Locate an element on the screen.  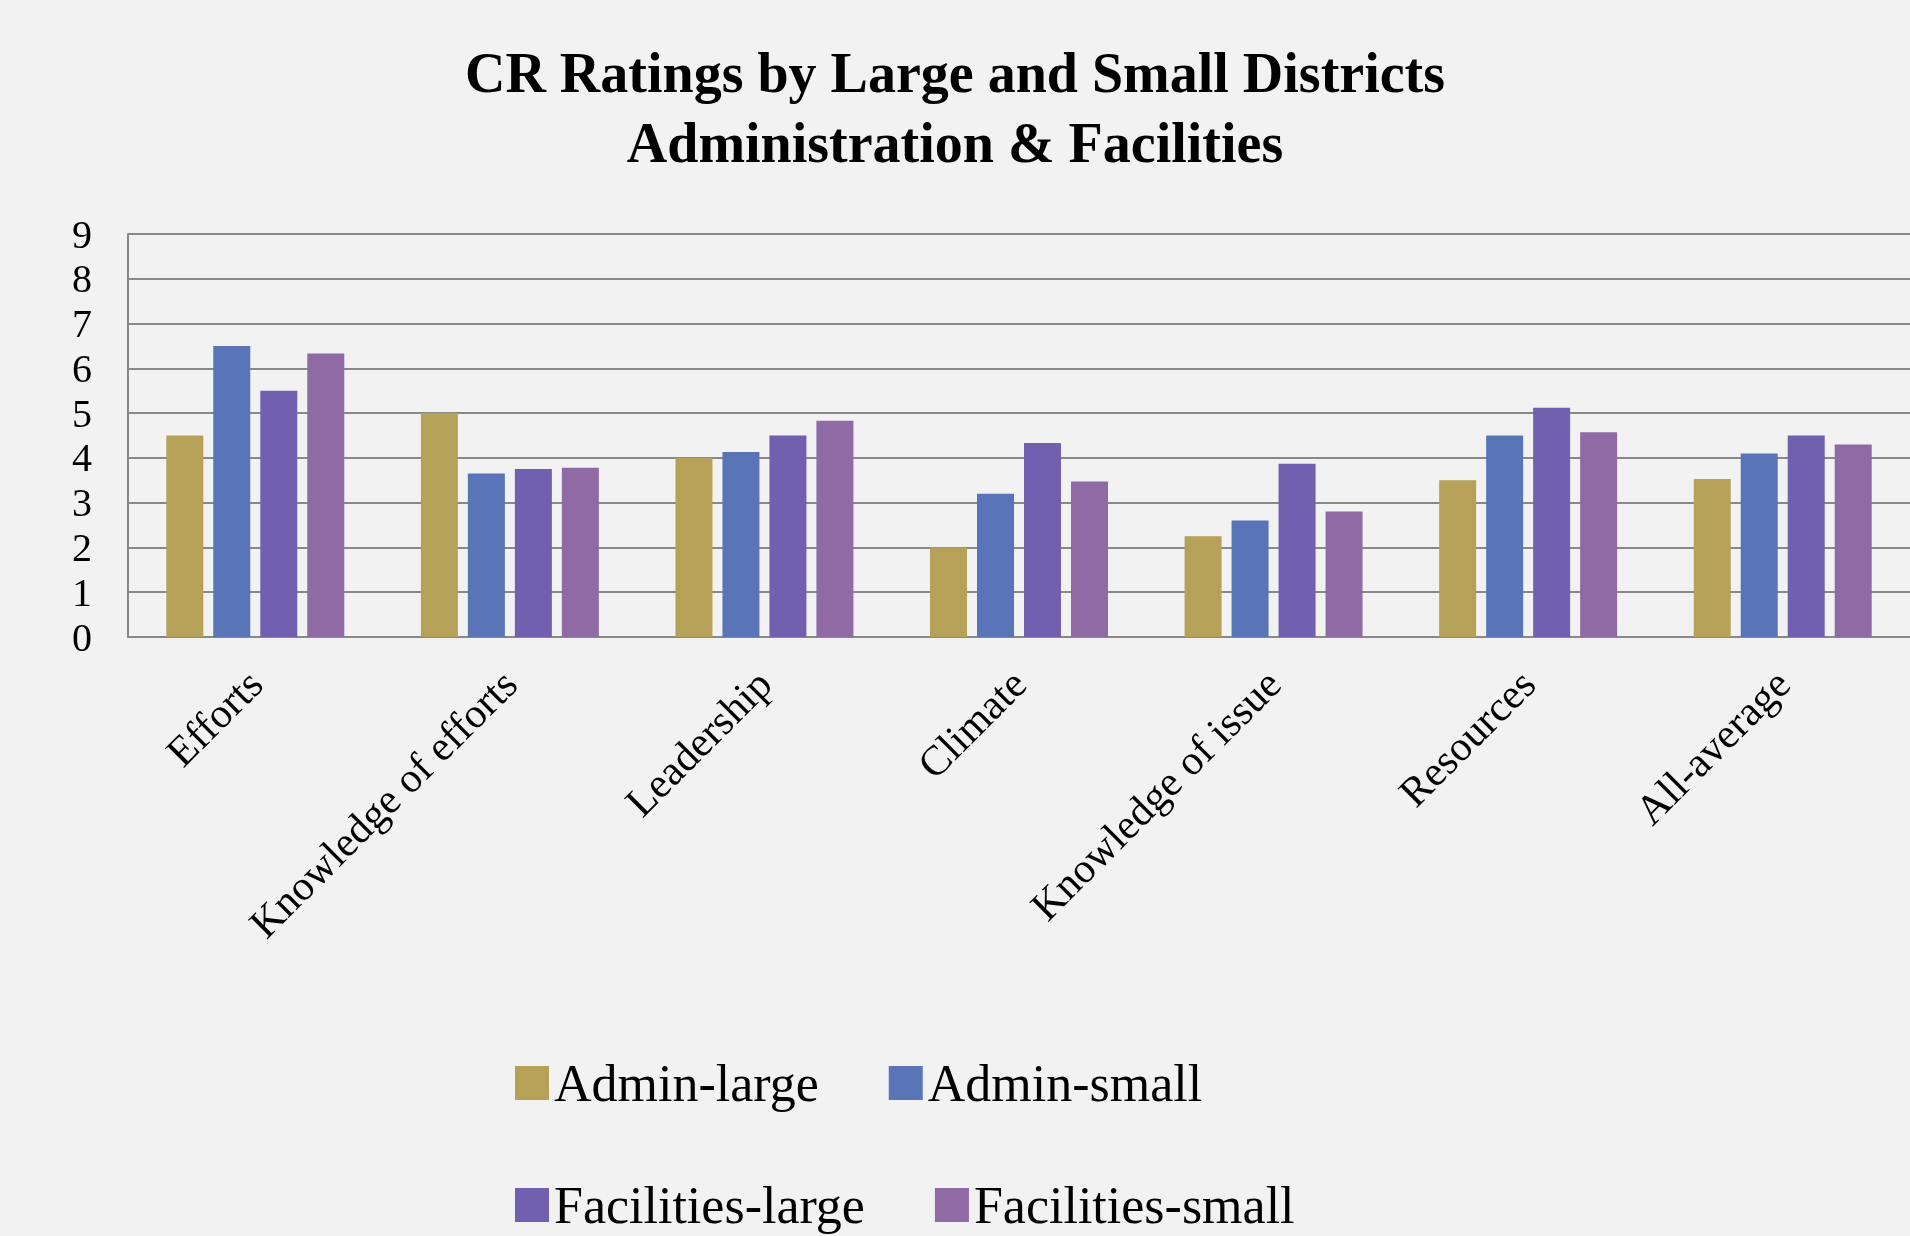
y-tick-label: 6 is located at coordinates (82, 368).